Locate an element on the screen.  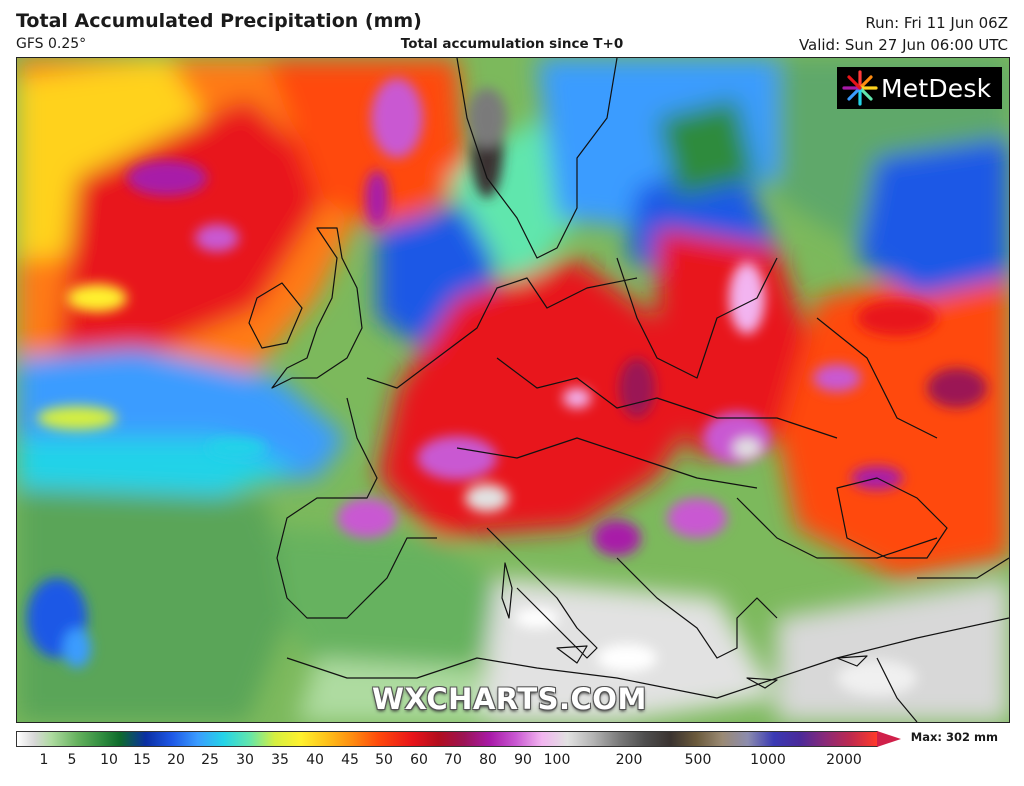
scale-max-arrow-icon is located at coordinates (889, 739).